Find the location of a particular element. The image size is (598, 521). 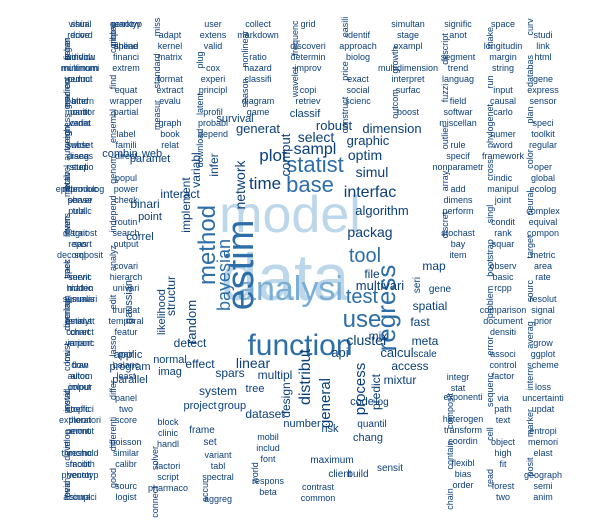

word-285: problem is located at coordinates (490, 302).